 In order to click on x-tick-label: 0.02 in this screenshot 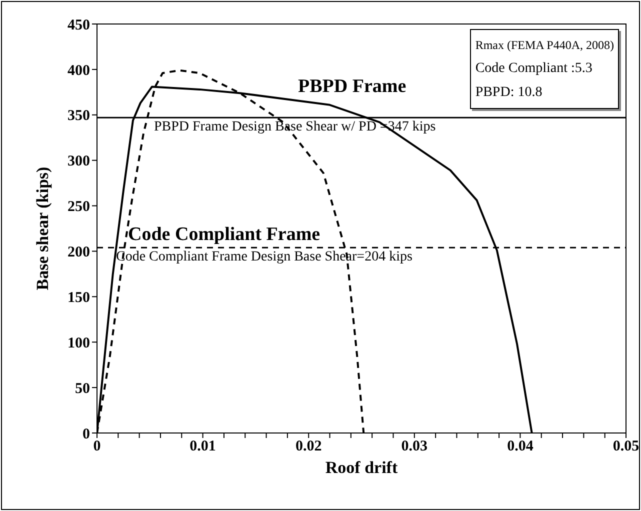, I will do `click(308, 446)`.